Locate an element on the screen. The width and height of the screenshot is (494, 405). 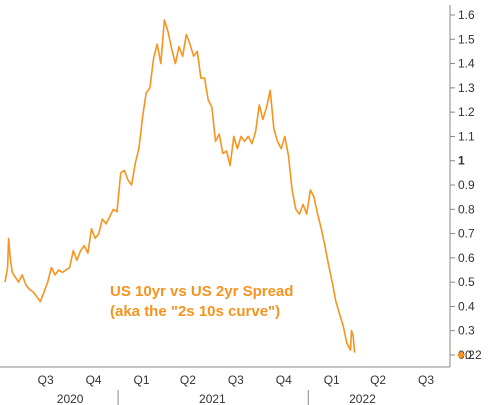
y-tick-label: 1 is located at coordinates (461, 161).